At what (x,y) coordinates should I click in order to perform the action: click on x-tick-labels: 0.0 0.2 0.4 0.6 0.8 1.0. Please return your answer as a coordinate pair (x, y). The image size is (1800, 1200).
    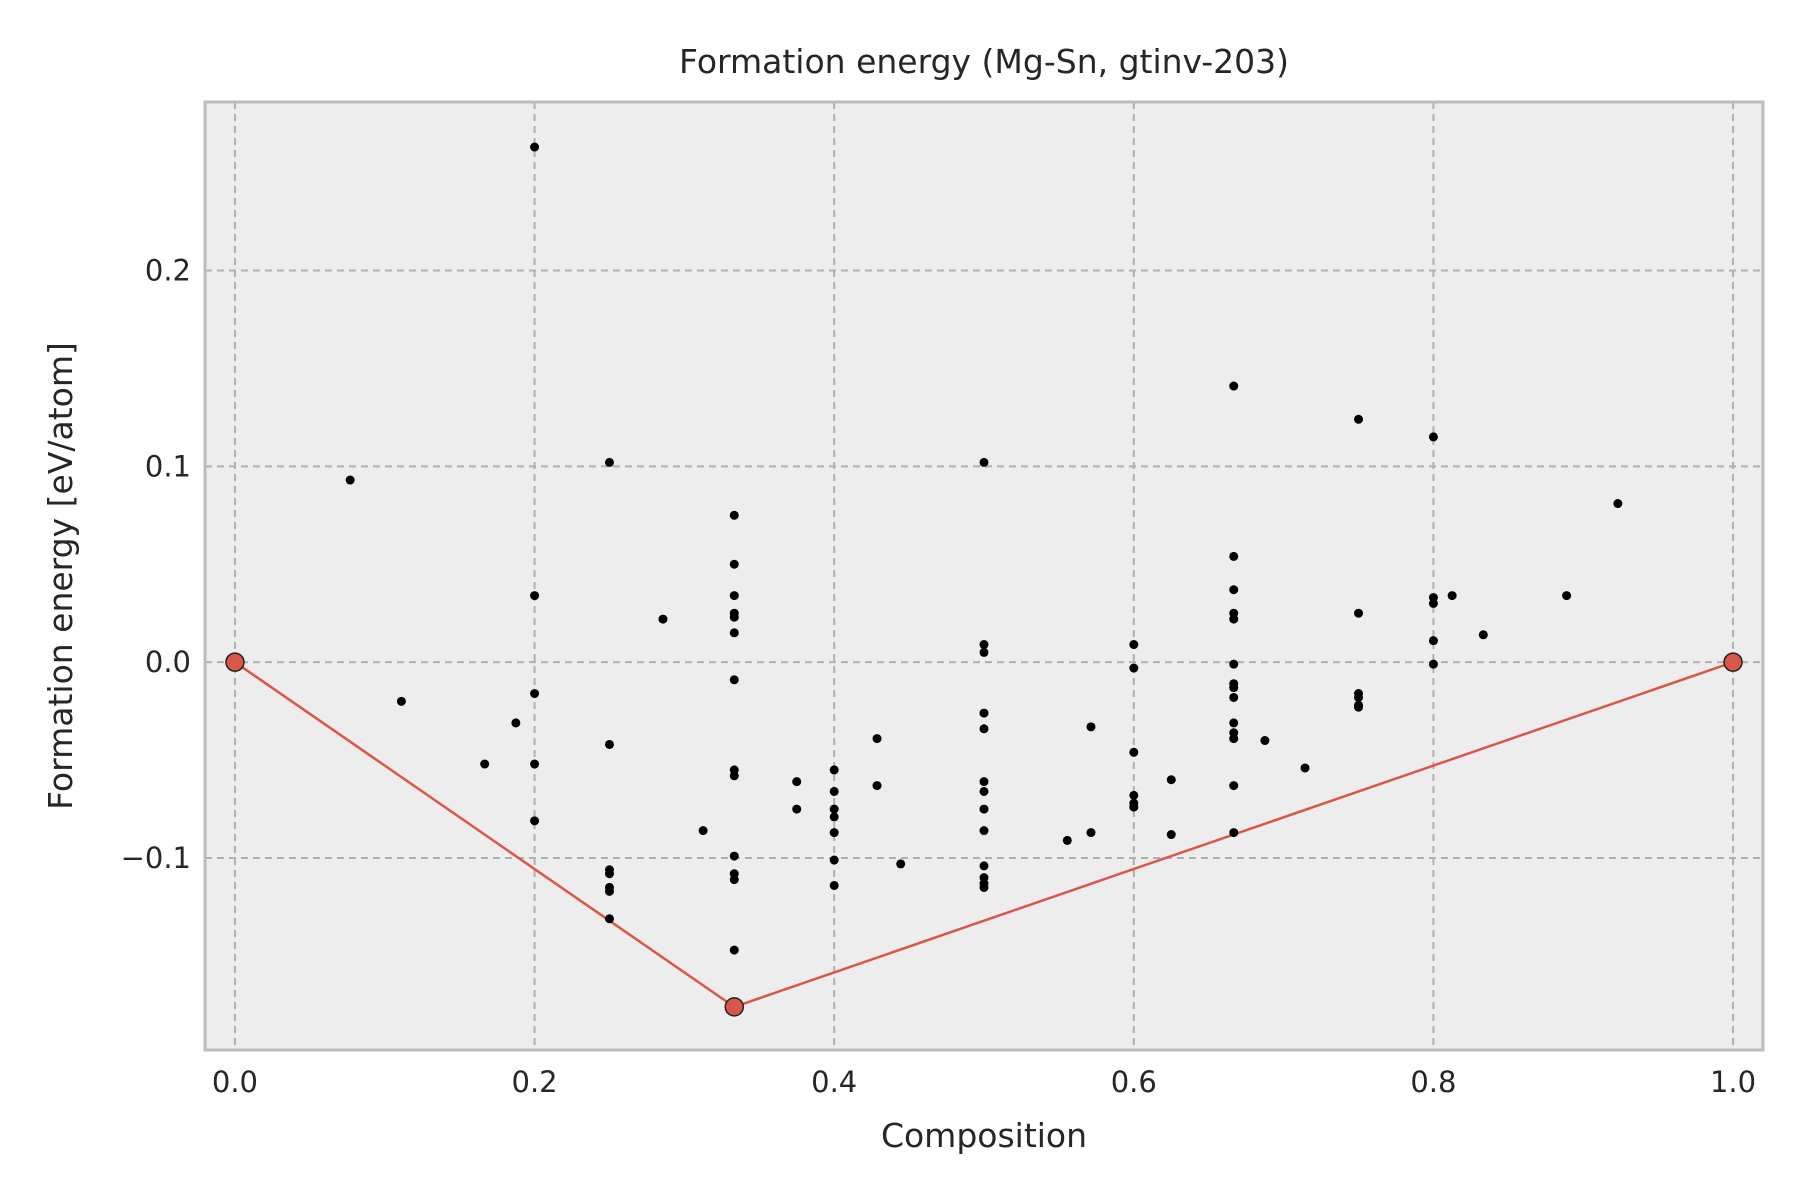
    Looking at the image, I should click on (984, 1082).